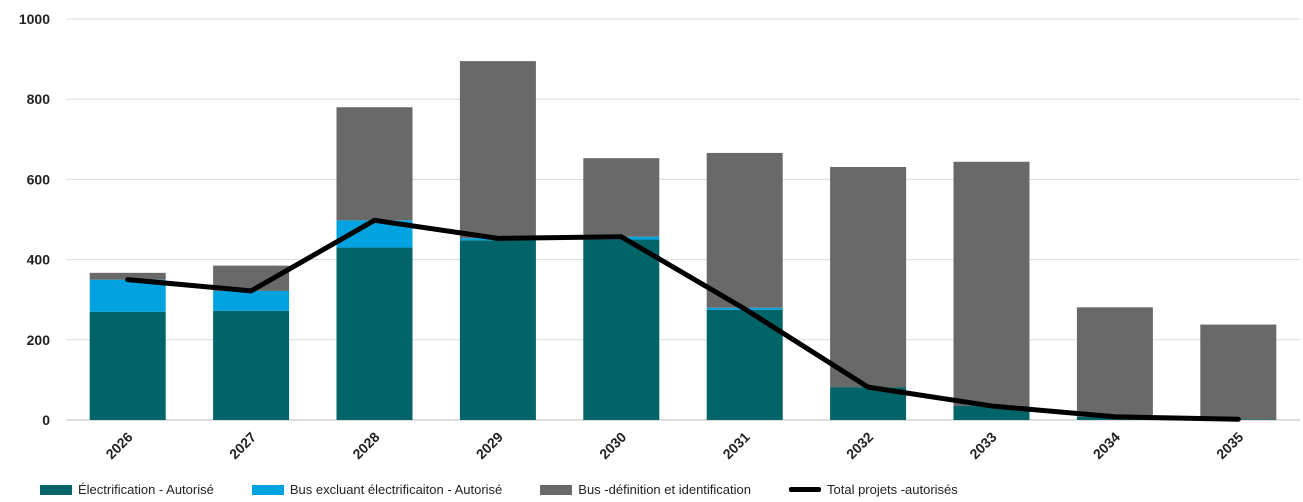 The width and height of the screenshot is (1303, 502). Describe the element at coordinates (34, 19) in the screenshot. I see `y-tick-label: 1000` at that location.